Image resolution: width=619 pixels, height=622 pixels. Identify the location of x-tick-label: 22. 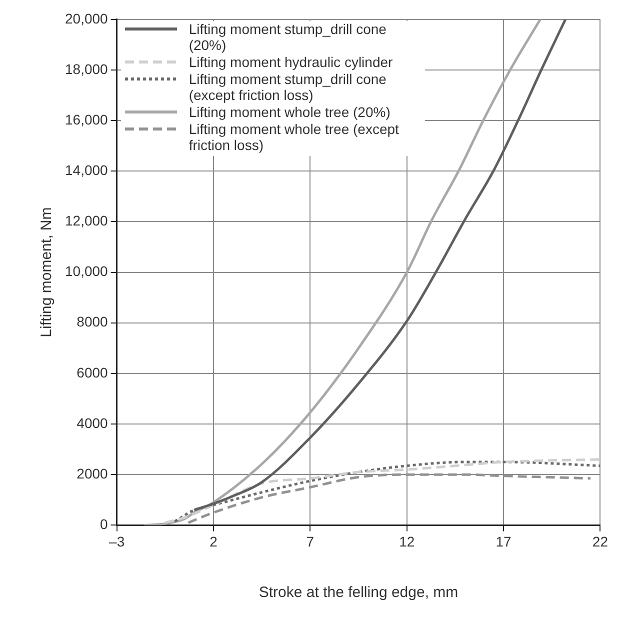
(600, 541).